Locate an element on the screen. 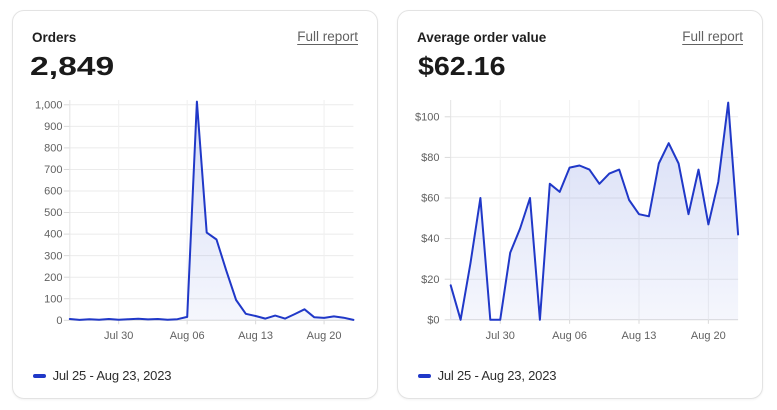 The height and width of the screenshot is (410, 777). svg-text: $40 is located at coordinates (430, 239).